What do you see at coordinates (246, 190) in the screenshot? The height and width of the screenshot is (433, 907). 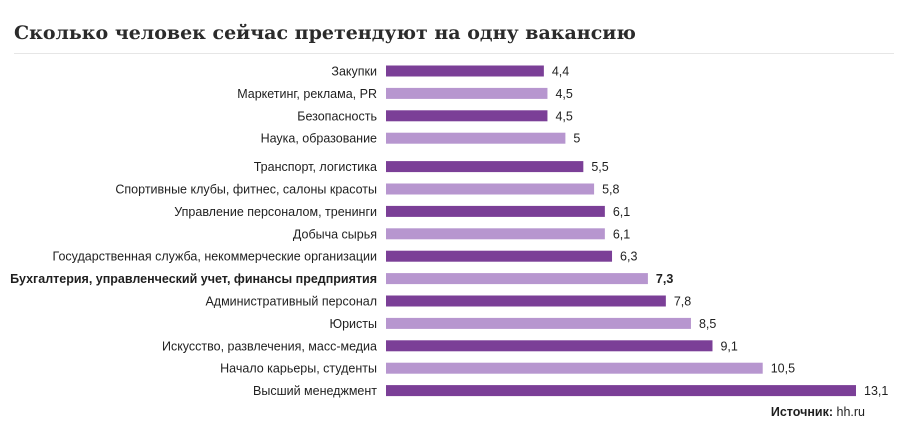 I see `category-label: Спортивные клубы, фитнес, салоны красоты` at bounding box center [246, 190].